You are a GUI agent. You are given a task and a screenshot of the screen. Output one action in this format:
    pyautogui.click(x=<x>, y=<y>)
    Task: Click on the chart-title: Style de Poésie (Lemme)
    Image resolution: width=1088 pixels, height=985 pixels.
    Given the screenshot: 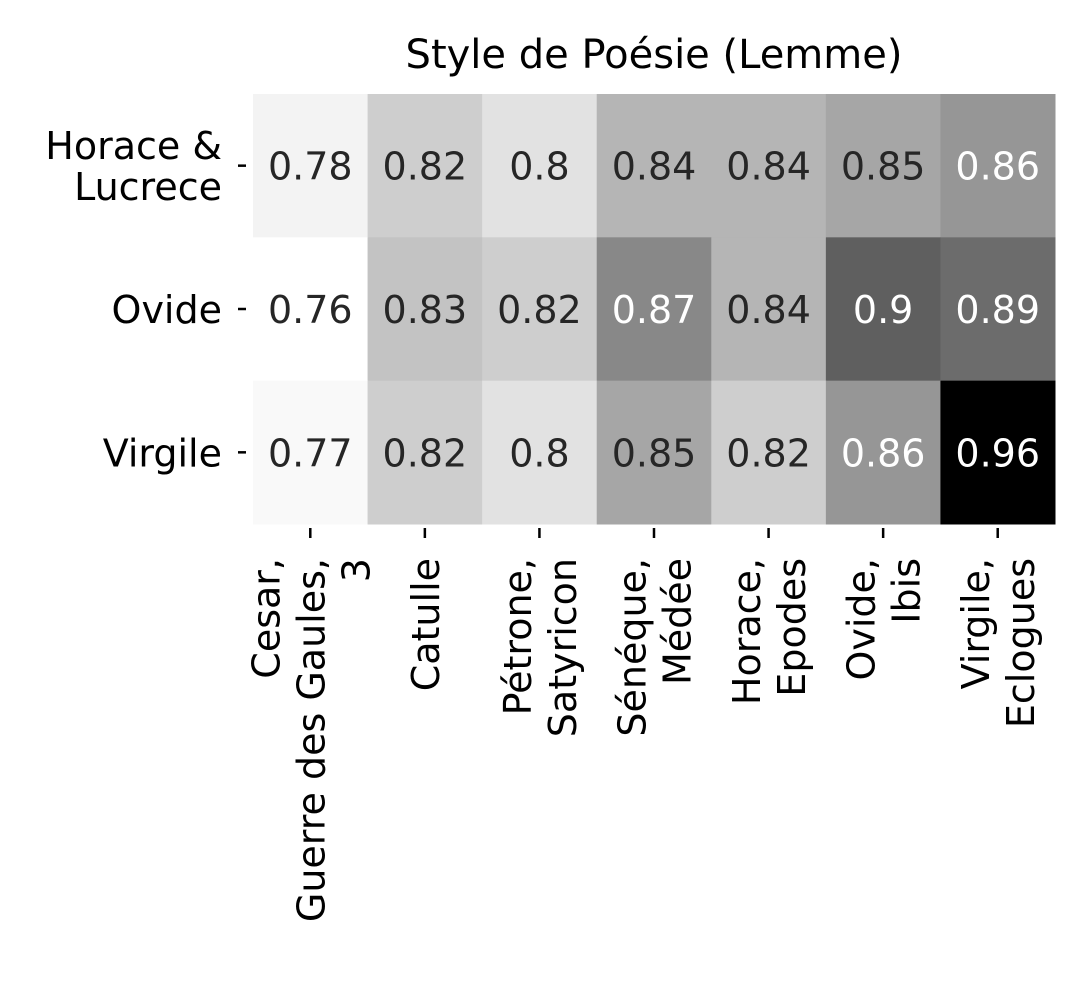 What is the action you would take?
    pyautogui.click(x=654, y=55)
    